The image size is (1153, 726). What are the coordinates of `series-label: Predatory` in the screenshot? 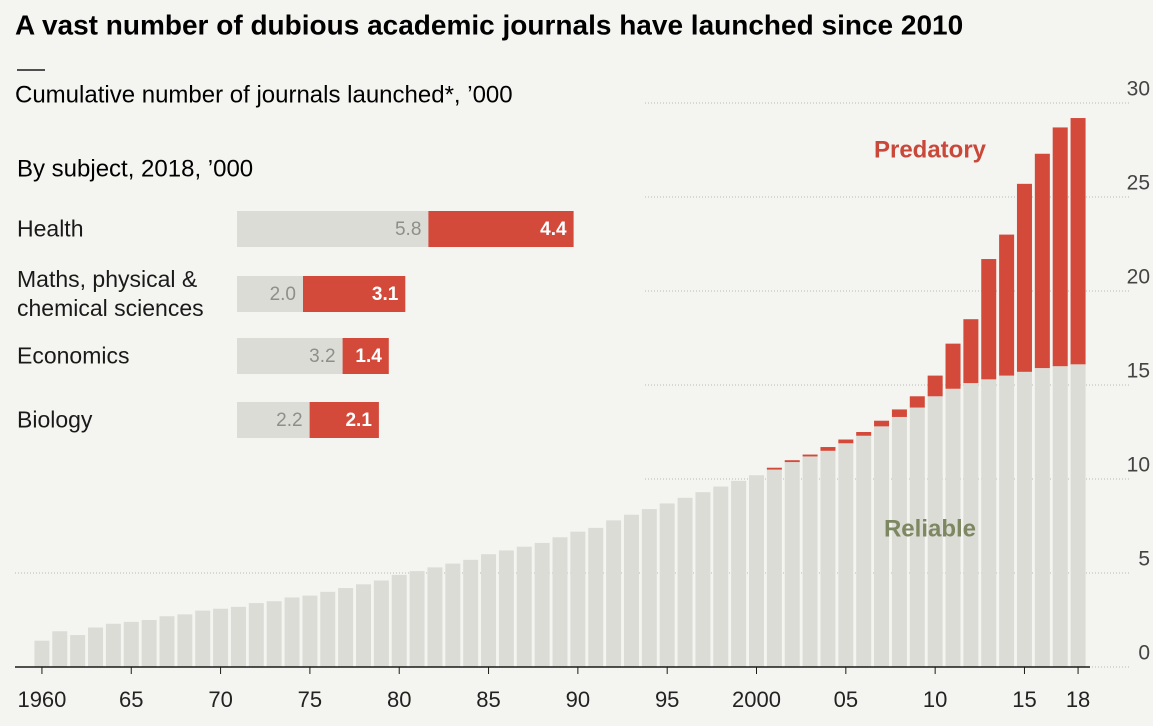 It's located at (930, 149).